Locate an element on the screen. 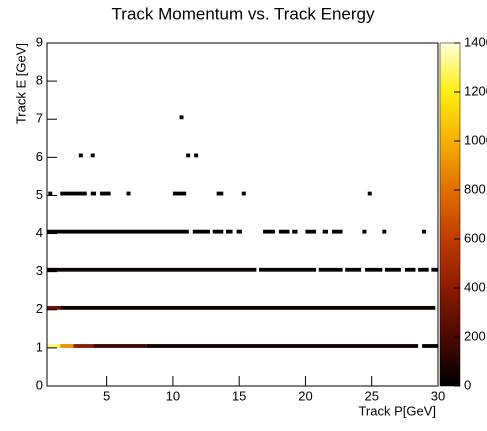  color-bar is located at coordinates (450, 214).